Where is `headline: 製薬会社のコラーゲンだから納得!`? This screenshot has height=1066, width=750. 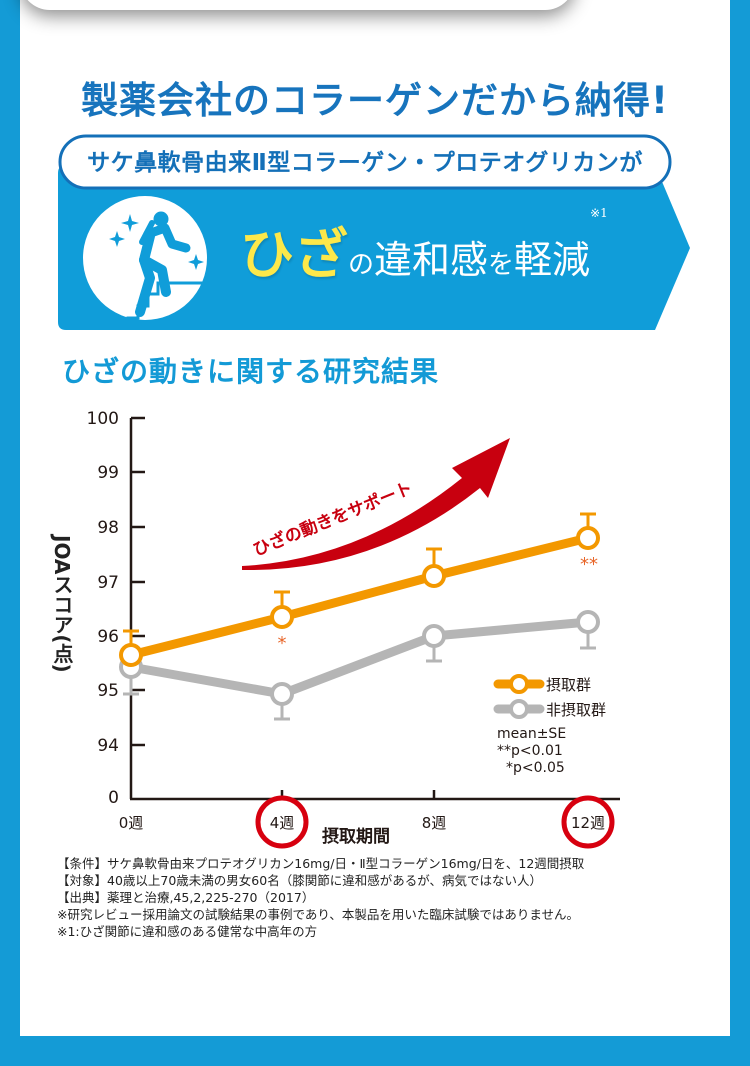
headline: 製薬会社のコラーゲンだから納得! is located at coordinates (375, 100).